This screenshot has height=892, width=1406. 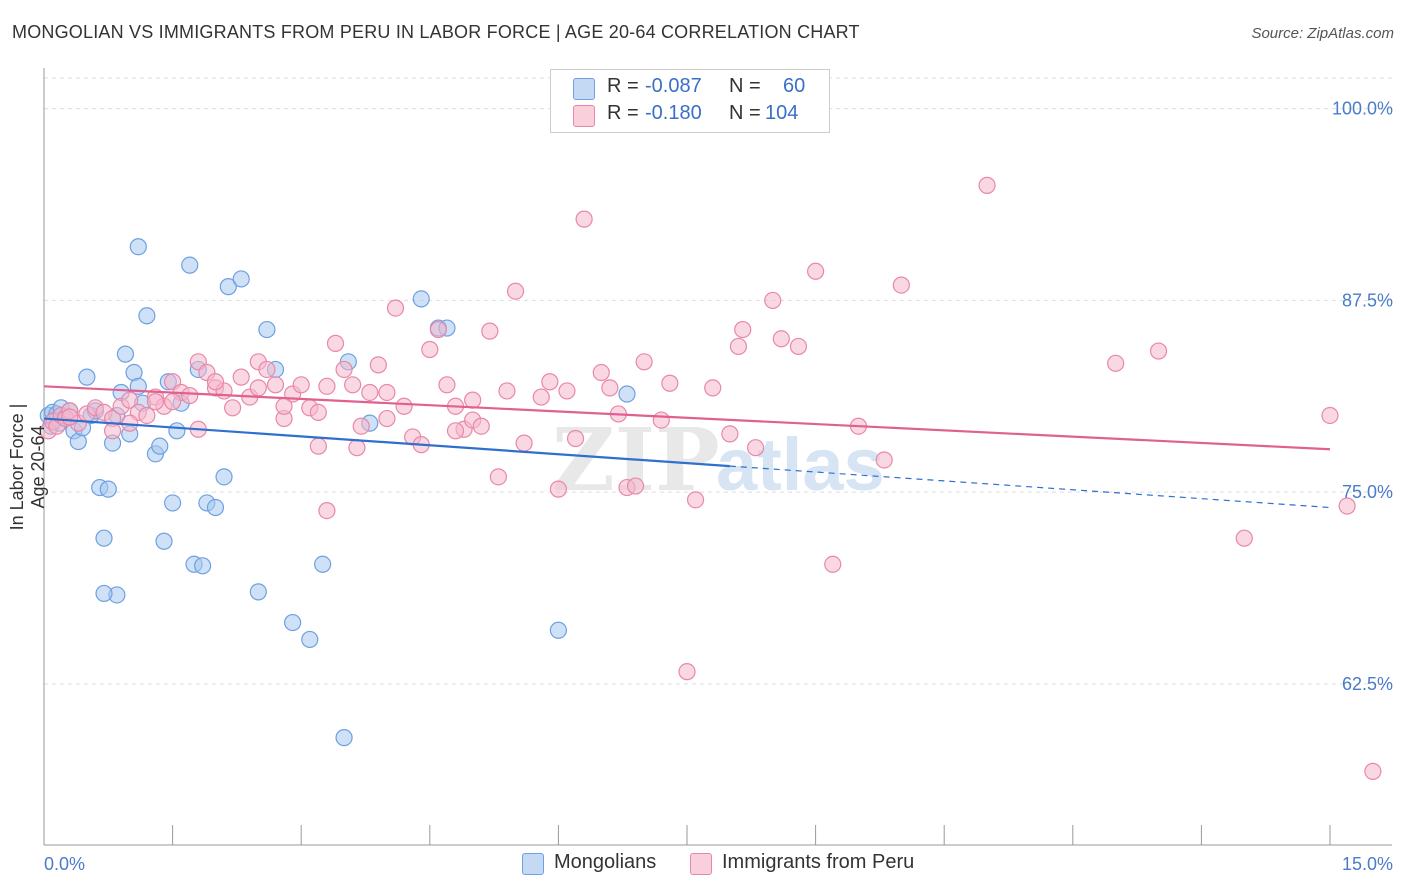 What do you see at coordinates (605, 862) in the screenshot?
I see `legend-label-mongolians: Mongolians` at bounding box center [605, 862].